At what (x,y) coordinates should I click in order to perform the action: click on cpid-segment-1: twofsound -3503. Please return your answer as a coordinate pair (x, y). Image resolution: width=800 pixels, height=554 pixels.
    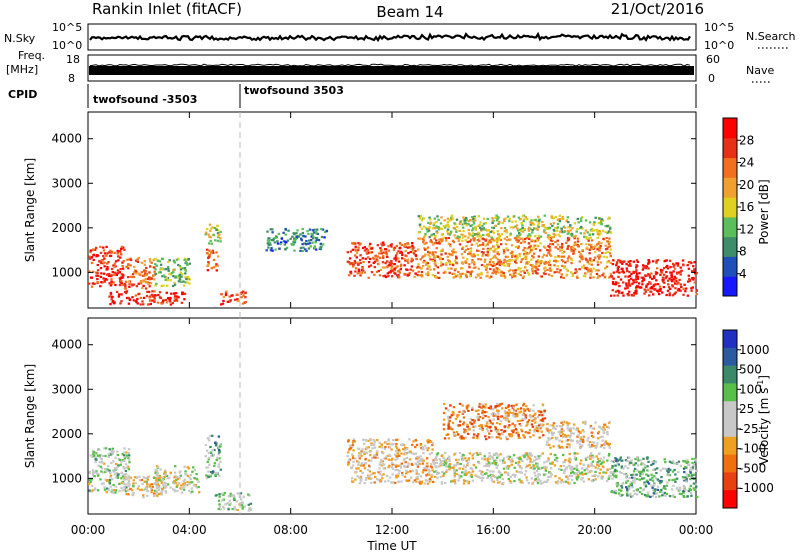
    Looking at the image, I should click on (145, 99).